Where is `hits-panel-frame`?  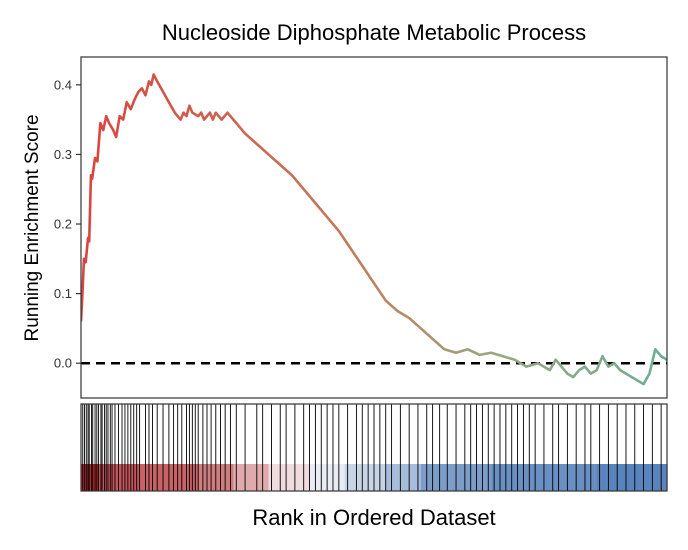 hits-panel-frame is located at coordinates (374, 447).